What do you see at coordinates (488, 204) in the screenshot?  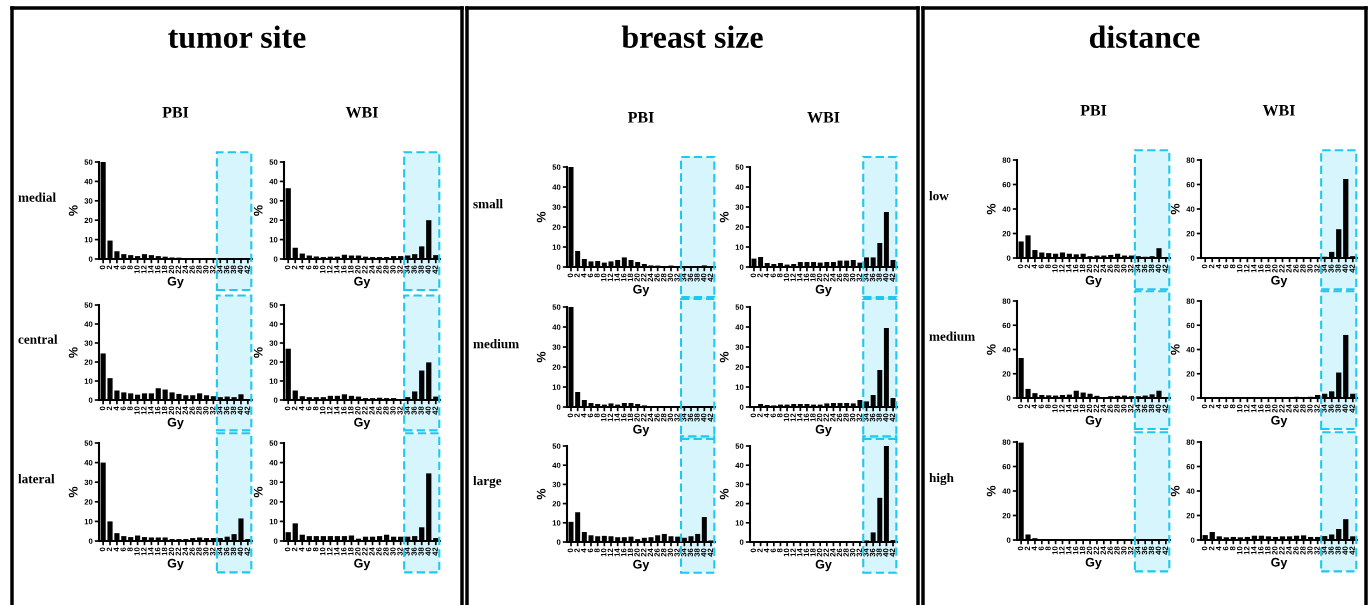 I see `text: small` at bounding box center [488, 204].